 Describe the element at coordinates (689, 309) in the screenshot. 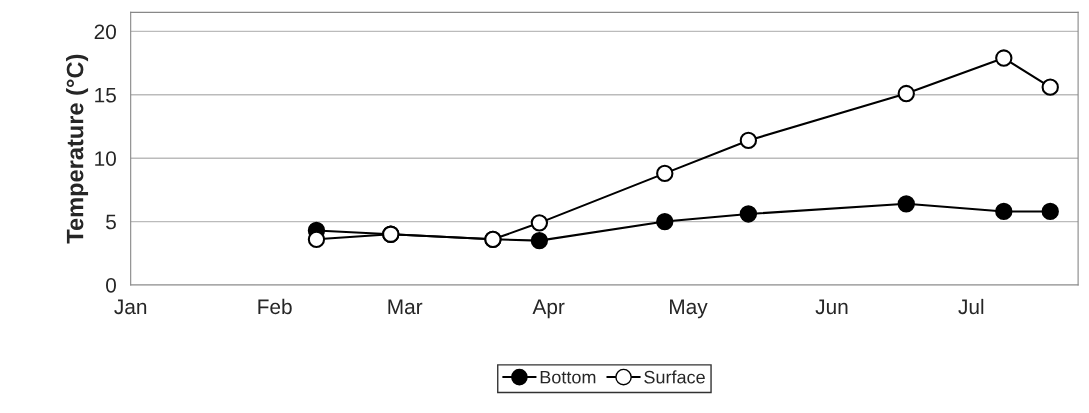

I see `x-tick-label: May` at that location.